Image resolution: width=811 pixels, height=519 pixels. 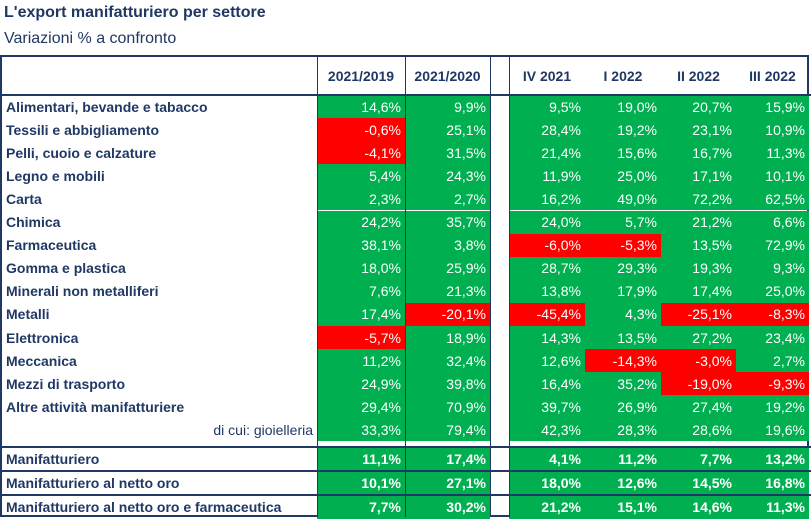 What do you see at coordinates (698, 407) in the screenshot?
I see `table-cell: 27,4%` at bounding box center [698, 407].